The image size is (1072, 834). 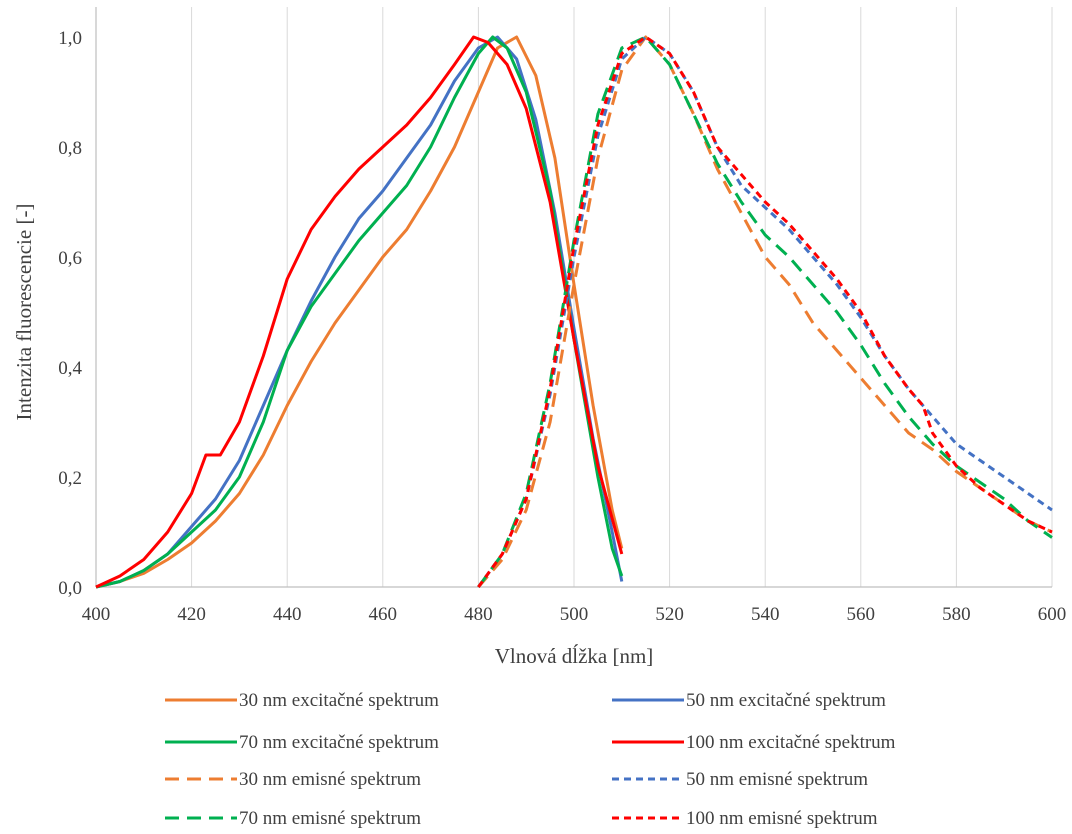 I want to click on legend-label: 100 nm emisné spektrum, so click(x=782, y=818).